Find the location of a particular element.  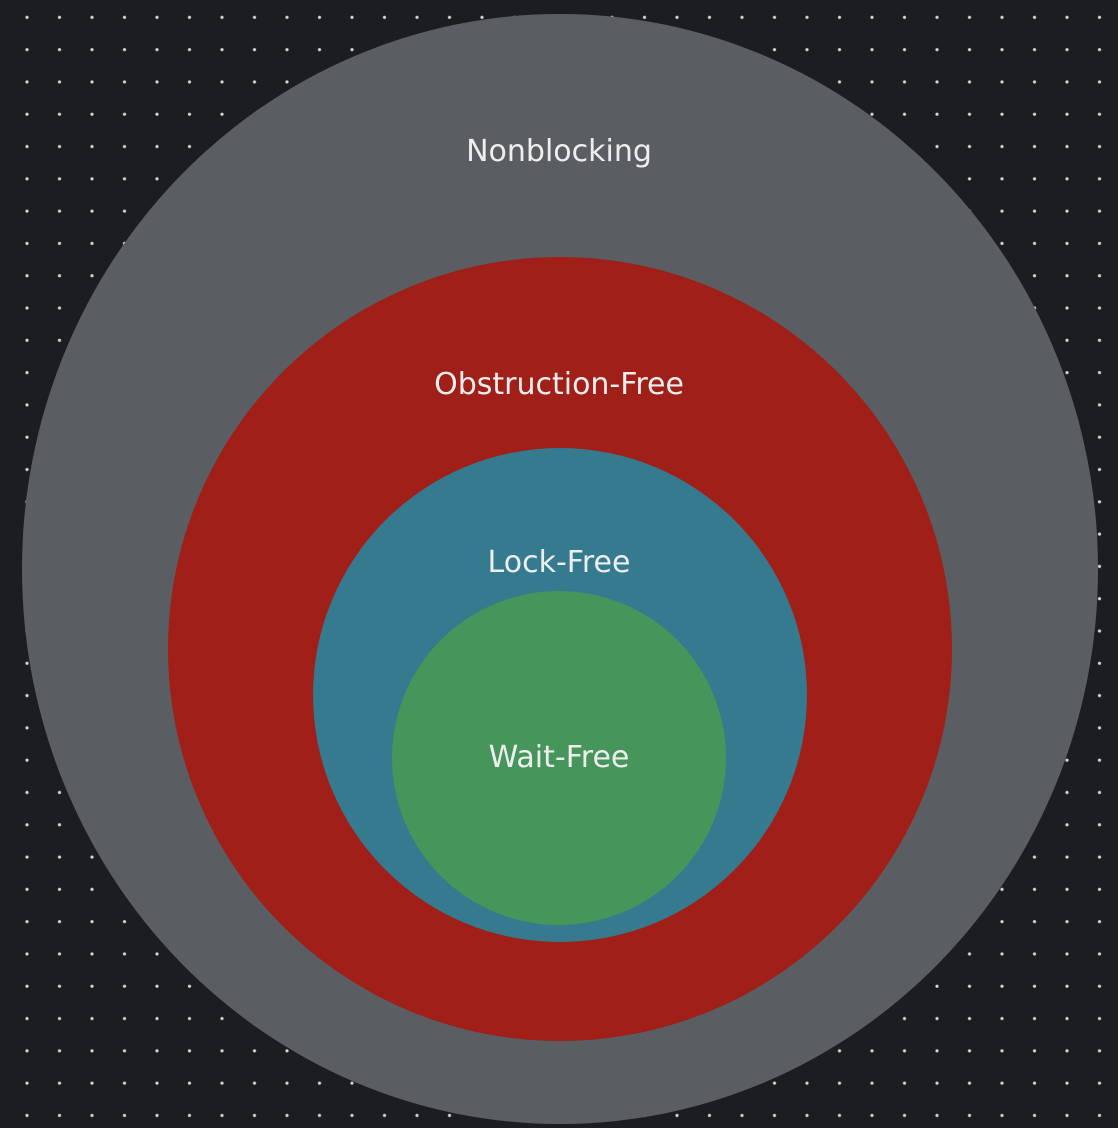

lock-free-label: Lock-Free is located at coordinates (559, 562).